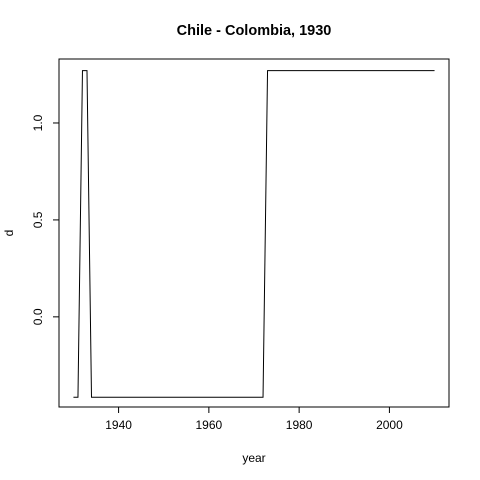  I want to click on y-tick-label: 0.5, so click(38, 219).